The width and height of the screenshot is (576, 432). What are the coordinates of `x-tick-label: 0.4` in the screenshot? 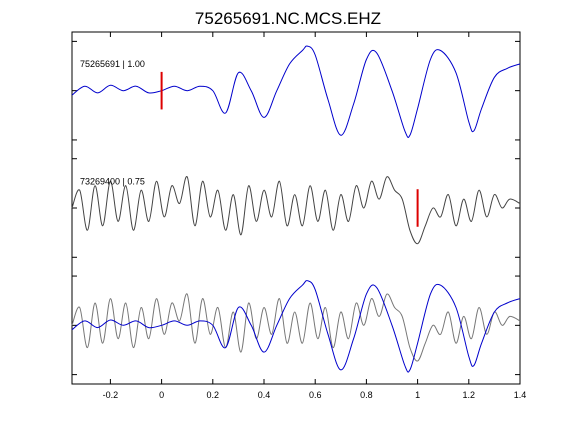 It's located at (264, 395).